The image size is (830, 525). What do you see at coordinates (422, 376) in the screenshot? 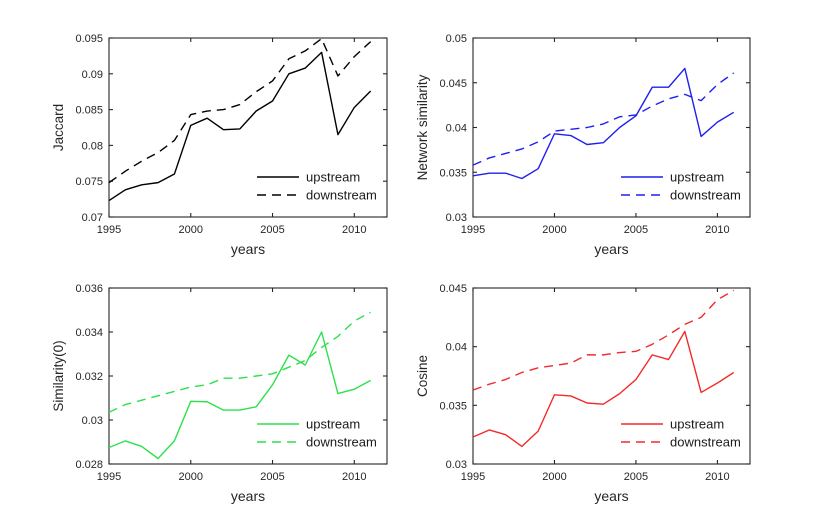
I see `y-axis-label: Cosine` at bounding box center [422, 376].